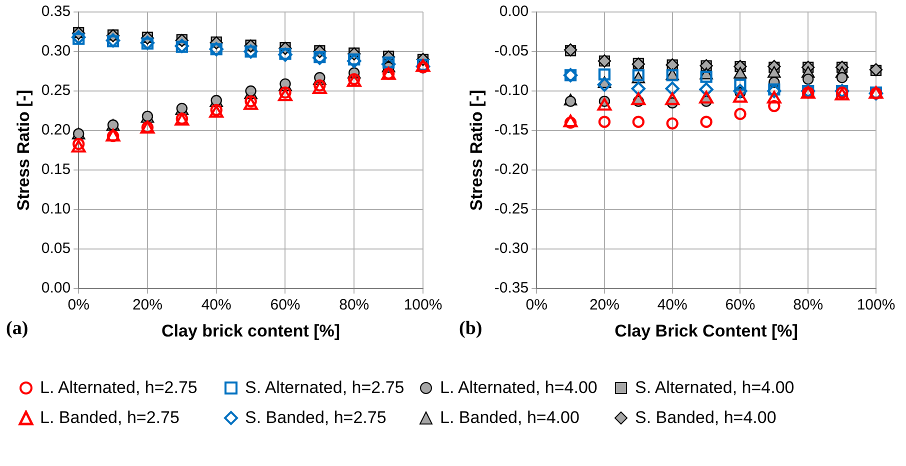  Describe the element at coordinates (519, 388) in the screenshot. I see `legend-label: L. Alternated, h=4.00` at that location.